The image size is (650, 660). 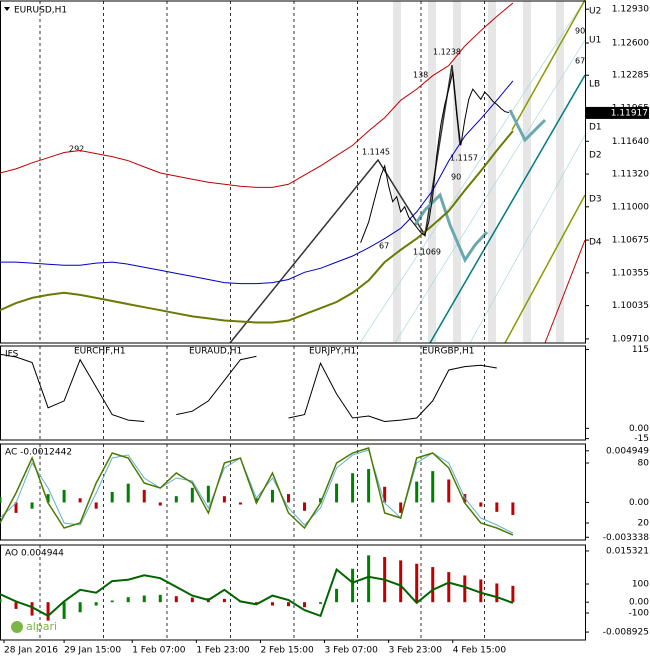 What do you see at coordinates (630, 273) in the screenshot?
I see `y-tick-label: 1.10355` at bounding box center [630, 273].